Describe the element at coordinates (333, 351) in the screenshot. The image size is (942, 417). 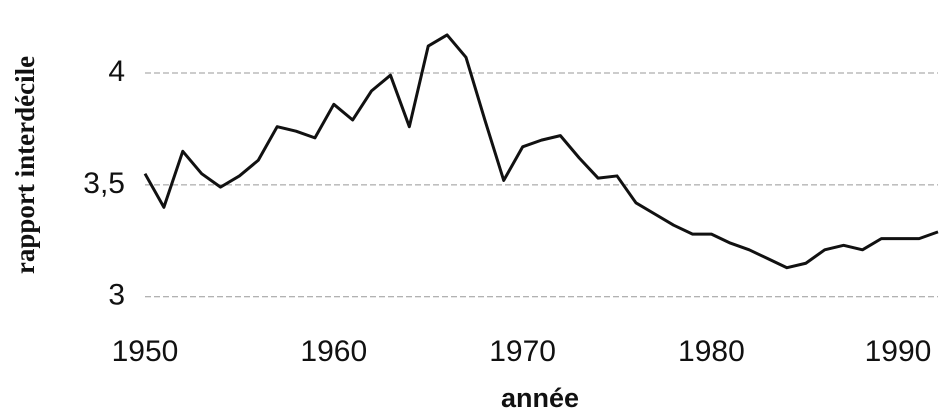
I see `x-tick-label: 1960` at that location.